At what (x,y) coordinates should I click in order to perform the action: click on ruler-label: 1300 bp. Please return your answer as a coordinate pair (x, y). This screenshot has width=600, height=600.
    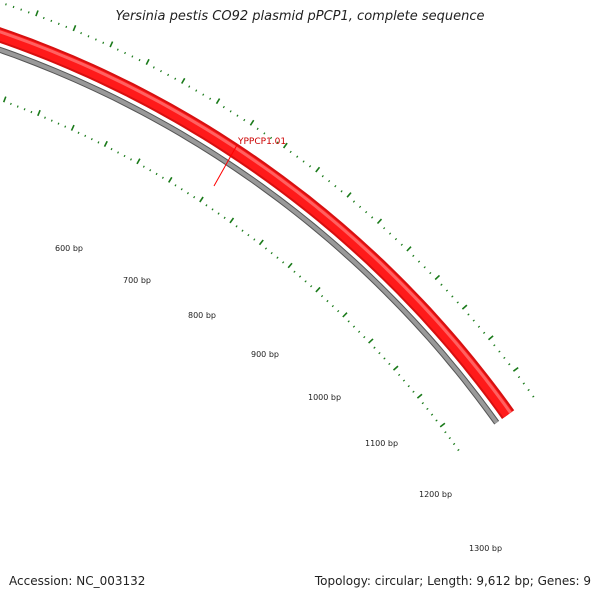
    Looking at the image, I should click on (485, 548).